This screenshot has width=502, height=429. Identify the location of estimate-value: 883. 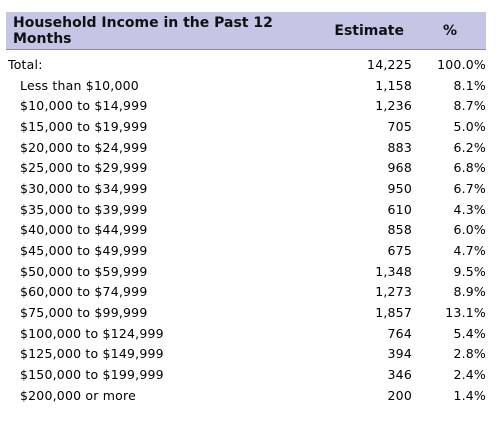
(399, 147).